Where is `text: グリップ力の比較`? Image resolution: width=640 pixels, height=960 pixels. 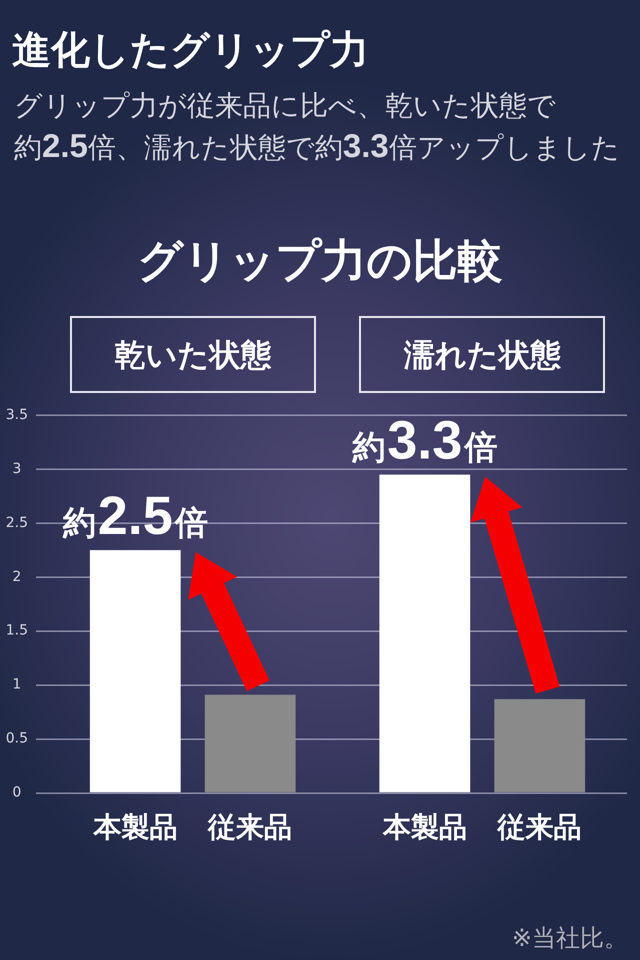
text: グリップ力の比較 is located at coordinates (320, 261).